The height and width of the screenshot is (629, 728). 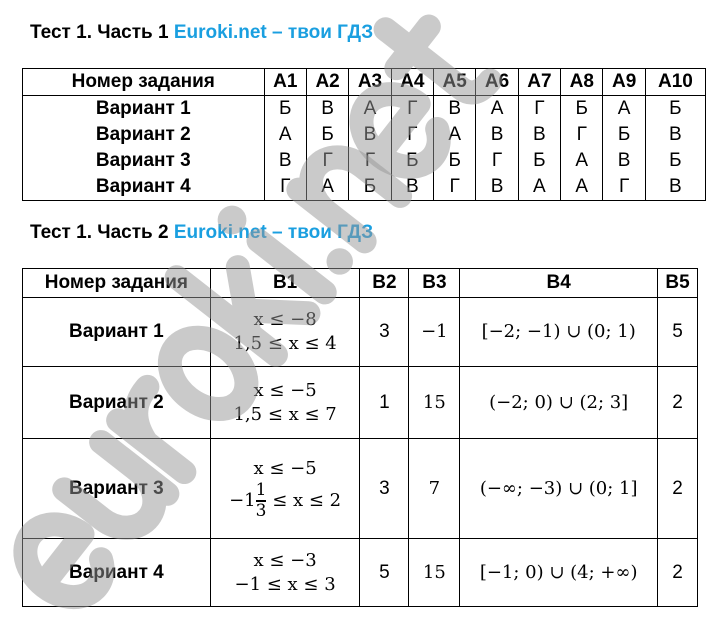 What do you see at coordinates (285, 572) in the screenshot?
I see `b1-cell: x ≤ −3 −1 ≤ x ≤ 3` at bounding box center [285, 572].